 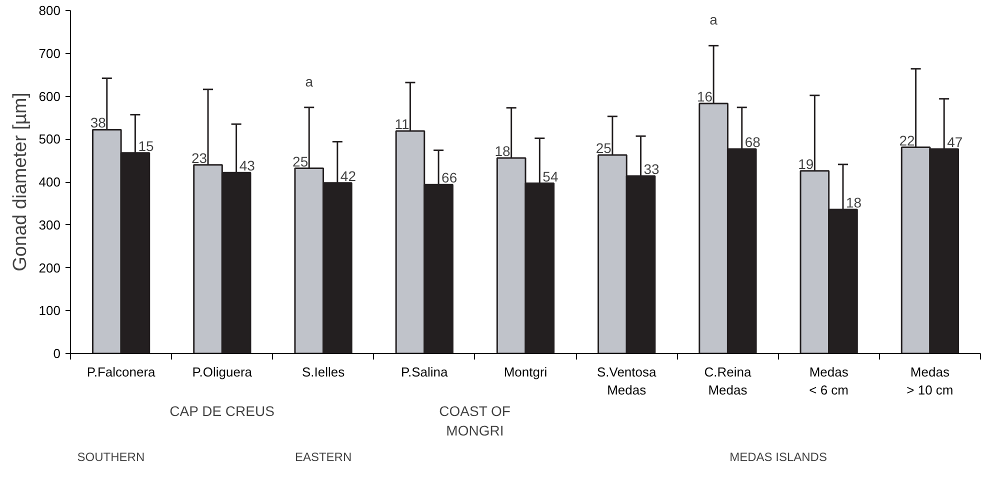 What do you see at coordinates (425, 372) in the screenshot?
I see `x-tick-label: P.Salina` at bounding box center [425, 372].